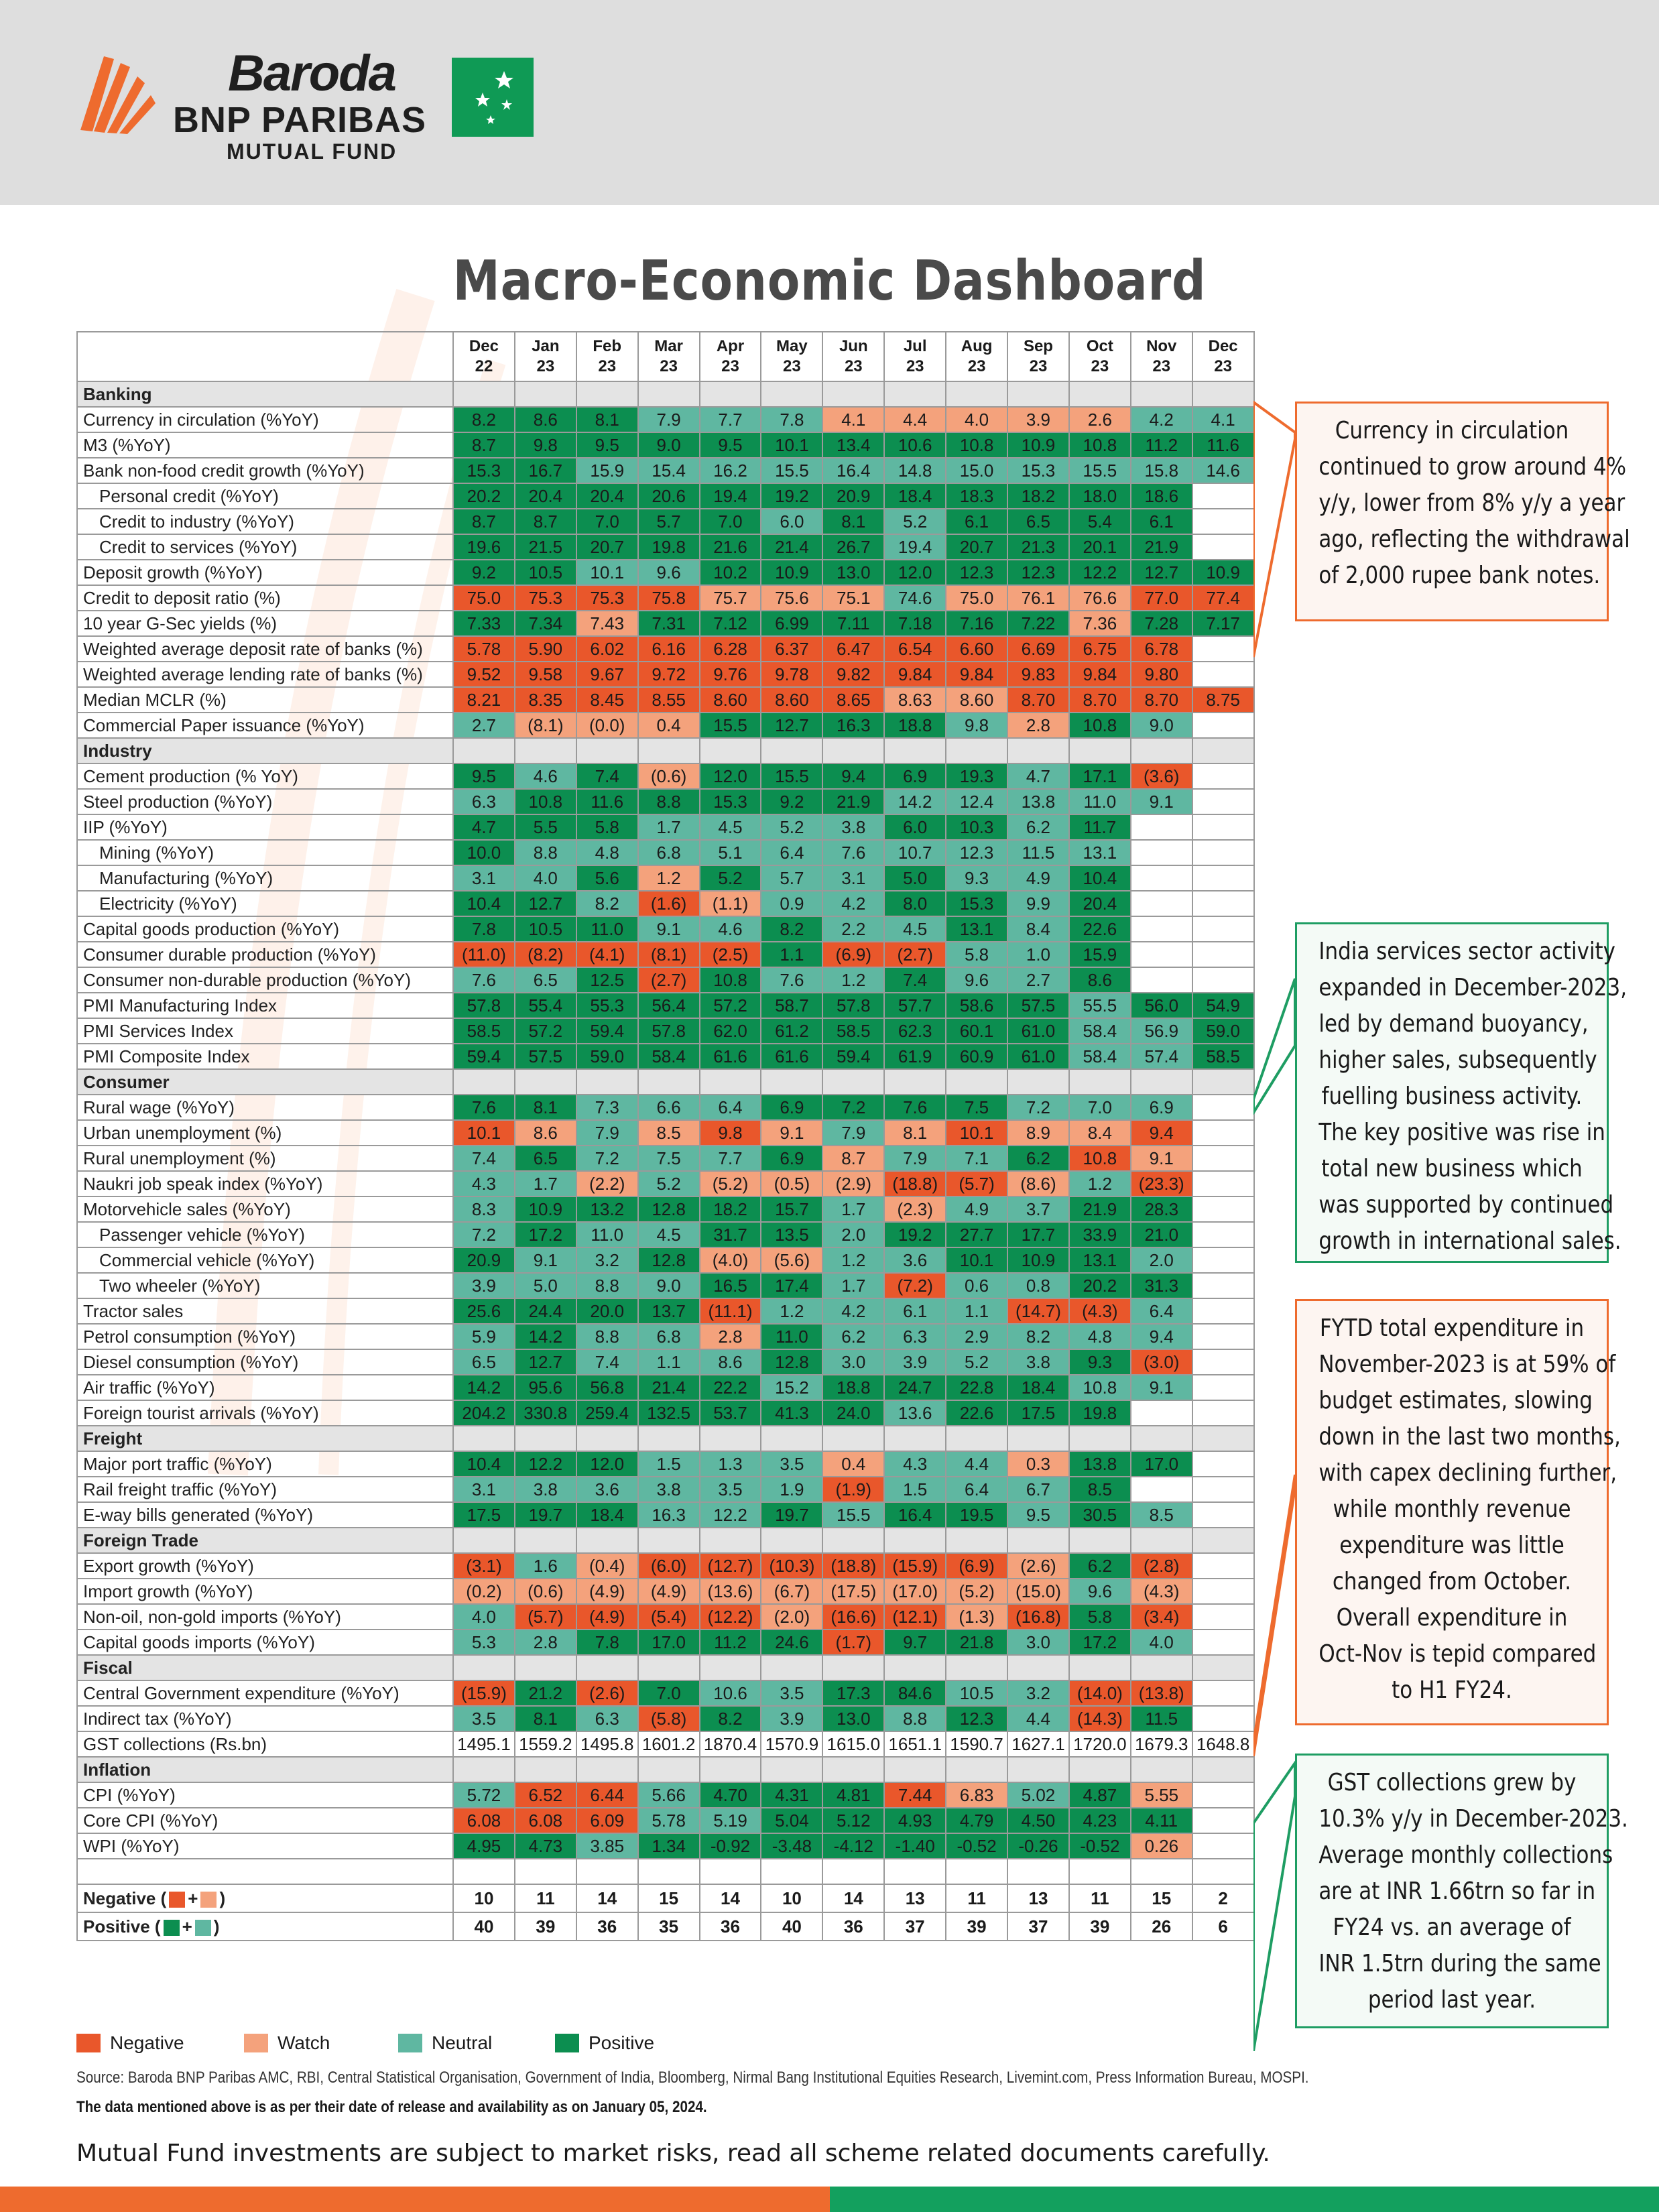 This screenshot has height=2212, width=1659. Describe the element at coordinates (265, 1489) in the screenshot. I see `indicator-label: Rail freight traffic (%YoY)` at that location.